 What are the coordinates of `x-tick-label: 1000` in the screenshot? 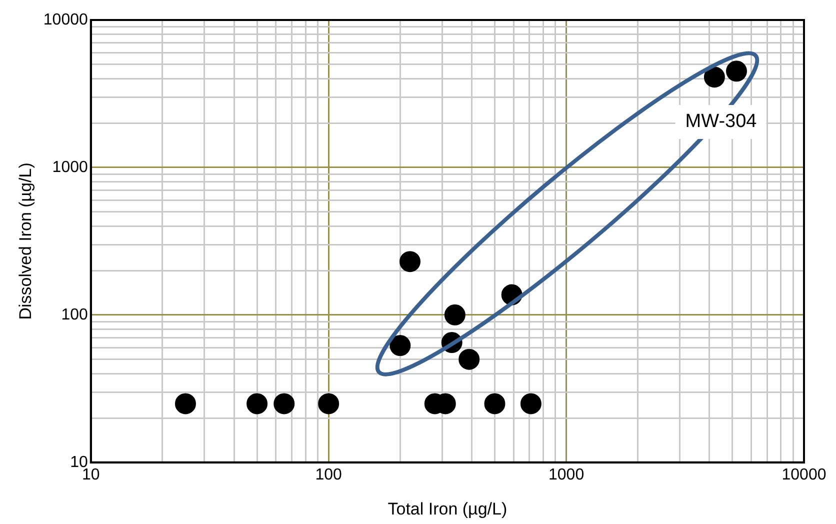 It's located at (566, 475).